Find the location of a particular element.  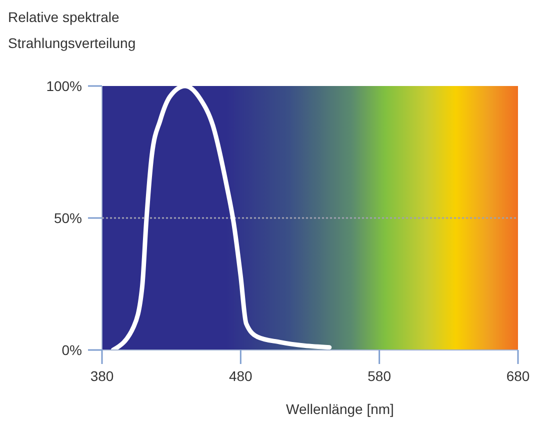

x-tick-label: 680 is located at coordinates (518, 376).